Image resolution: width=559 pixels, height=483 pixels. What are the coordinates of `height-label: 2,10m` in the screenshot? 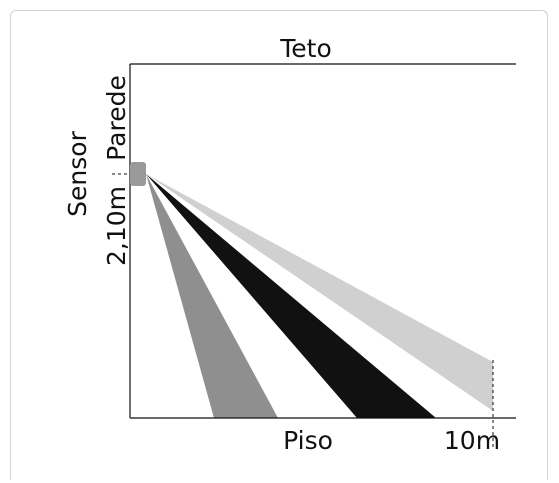 It's located at (116, 226).